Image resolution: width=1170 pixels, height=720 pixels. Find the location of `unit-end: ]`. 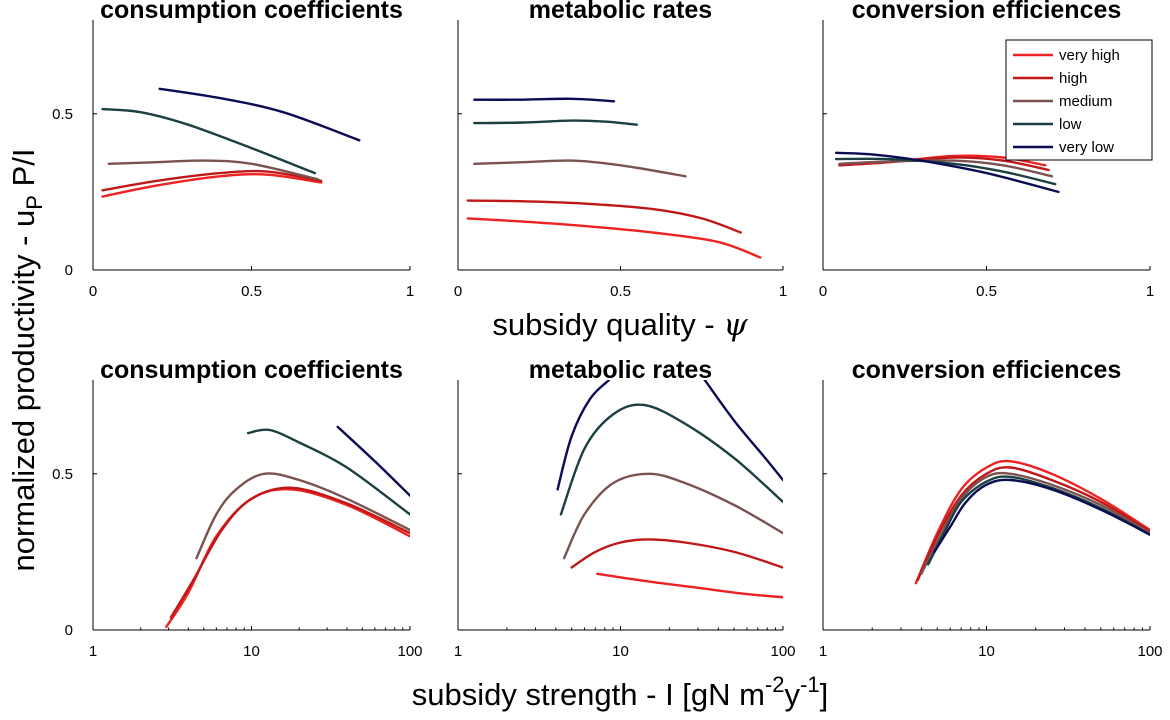

unit-end: ] is located at coordinates (824, 694).